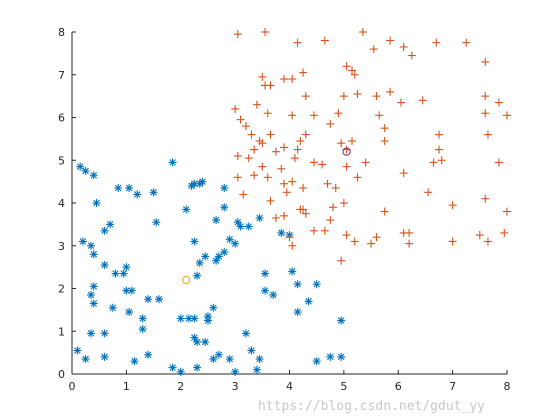  What do you see at coordinates (289, 386) in the screenshot?
I see `x-tick-label: 4` at bounding box center [289, 386].